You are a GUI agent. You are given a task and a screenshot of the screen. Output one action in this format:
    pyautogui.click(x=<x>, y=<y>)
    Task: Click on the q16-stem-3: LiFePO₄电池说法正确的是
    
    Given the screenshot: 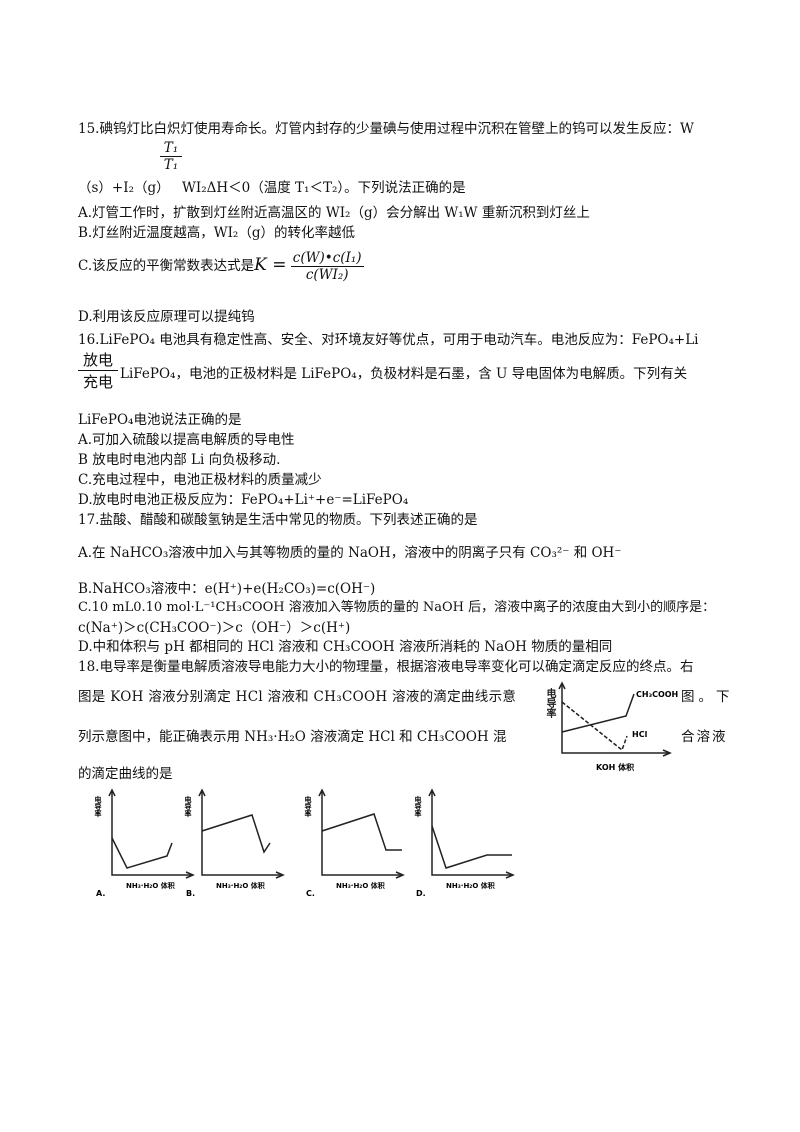 What is the action you would take?
    pyautogui.click(x=160, y=420)
    